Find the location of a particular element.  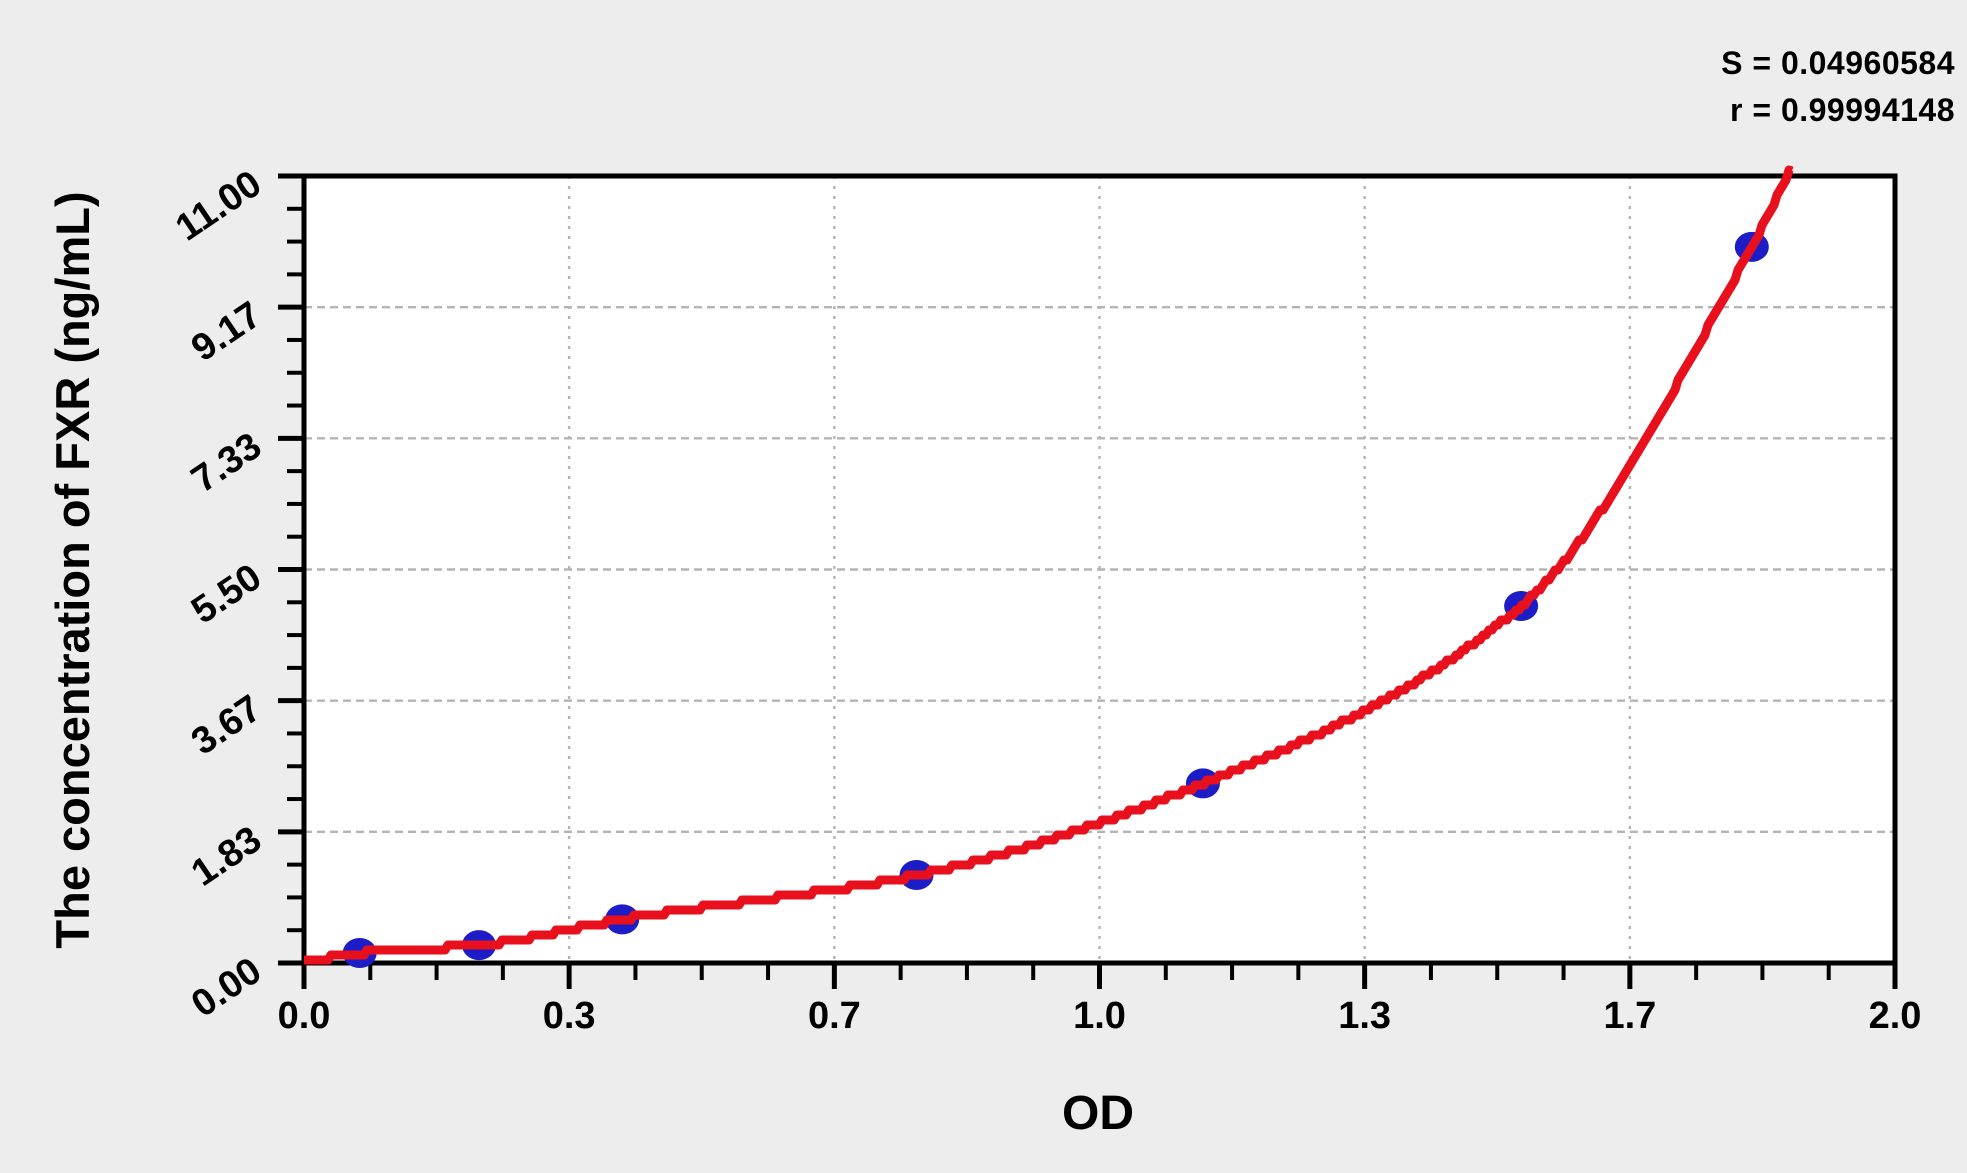

fit-r-value: r = 0.99994148 is located at coordinates (1842, 110).